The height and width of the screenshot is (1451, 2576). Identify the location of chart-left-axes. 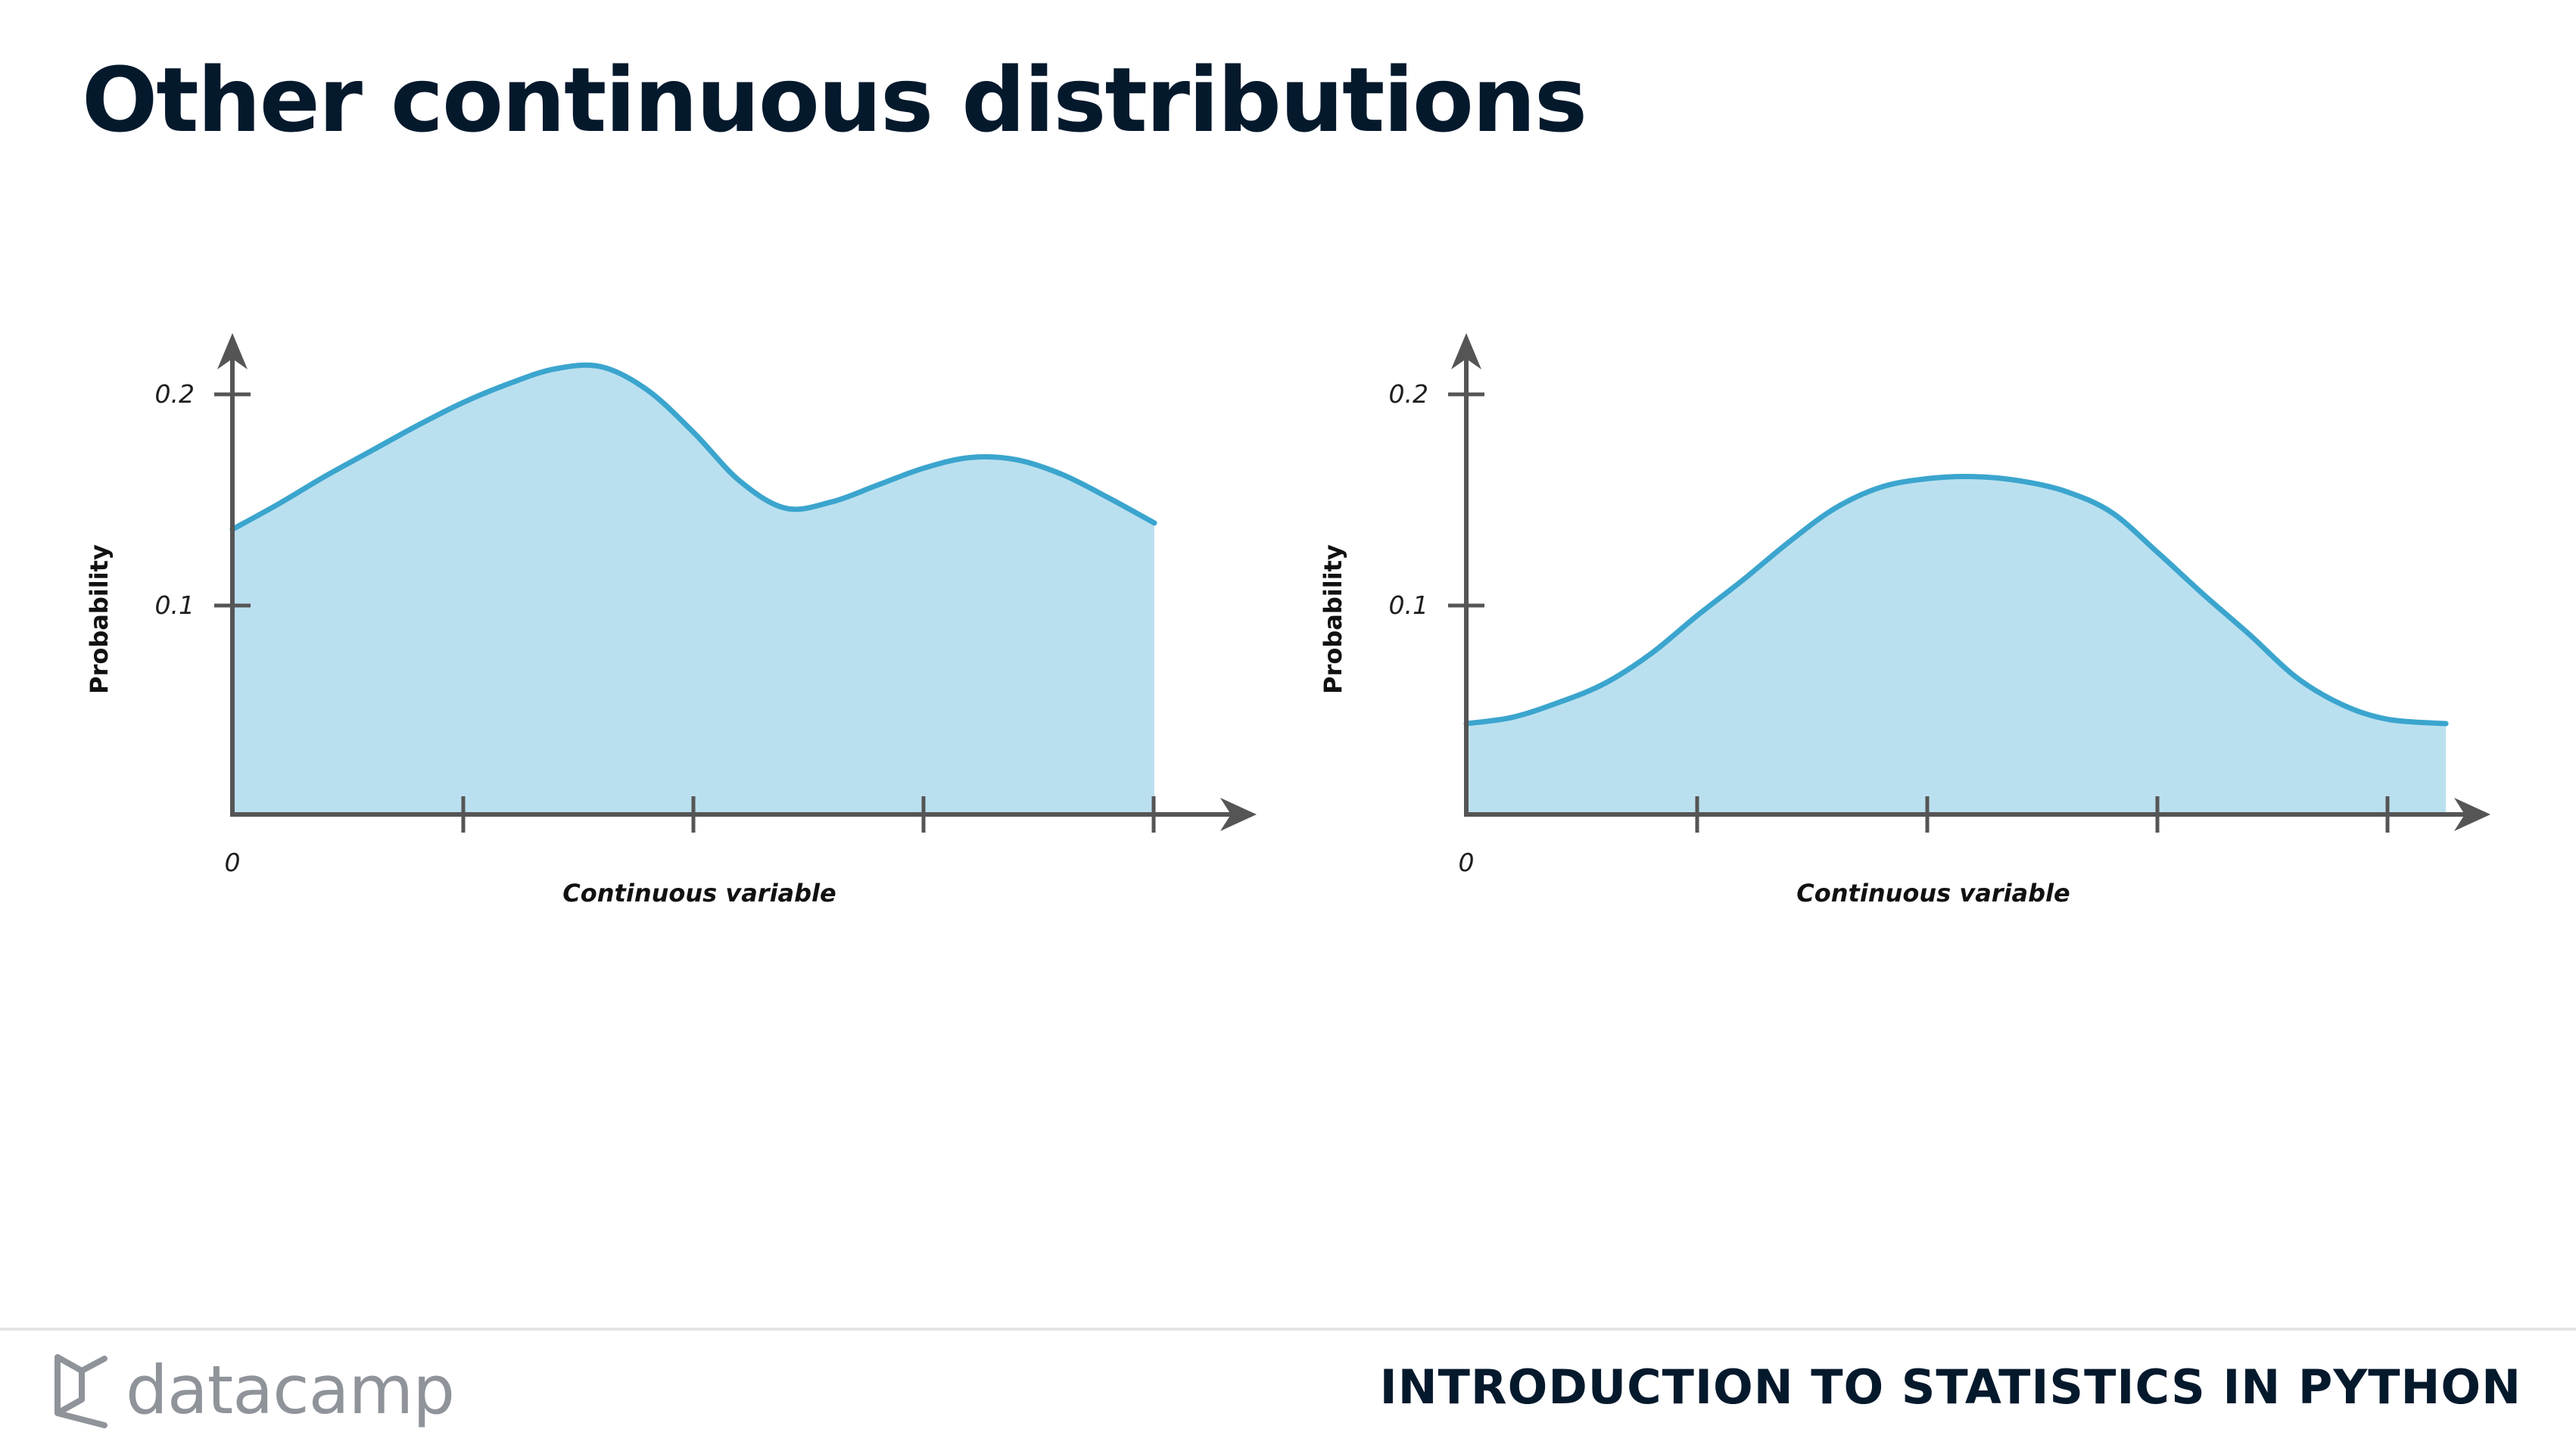
(735, 583).